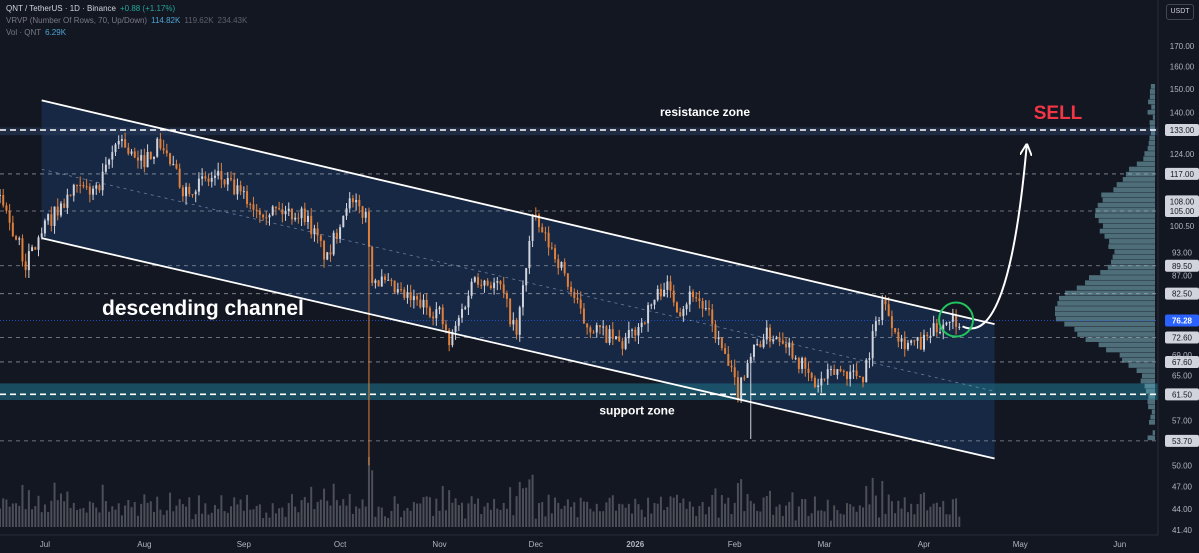 The image size is (1199, 553). Describe the element at coordinates (1182, 337) in the screenshot. I see `level-tag-label: 72.60` at that location.